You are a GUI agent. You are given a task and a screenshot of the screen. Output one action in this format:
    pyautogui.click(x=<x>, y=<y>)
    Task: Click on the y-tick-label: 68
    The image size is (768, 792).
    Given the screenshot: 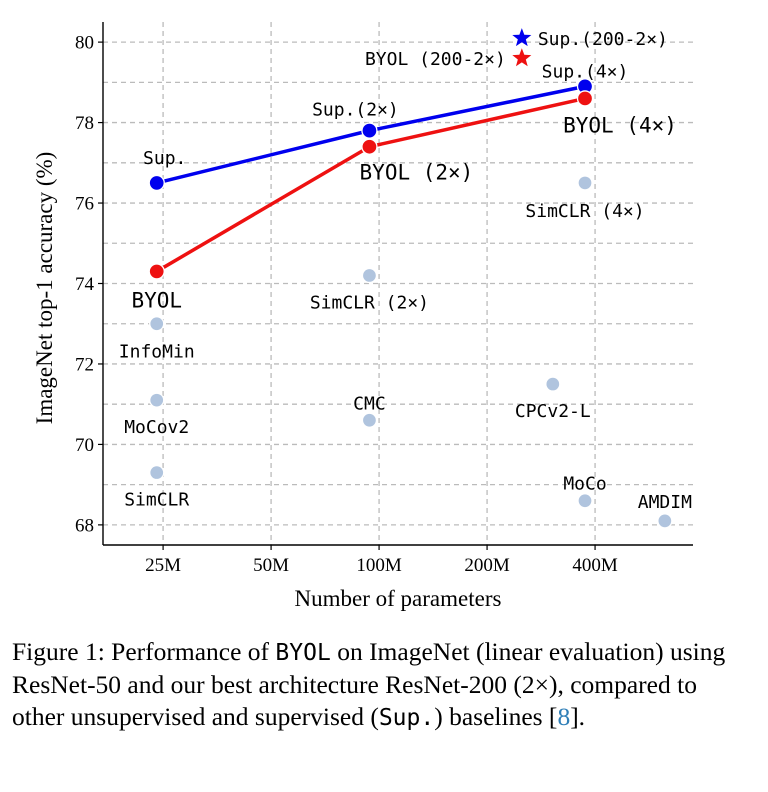 What is the action you would take?
    pyautogui.click(x=84, y=525)
    